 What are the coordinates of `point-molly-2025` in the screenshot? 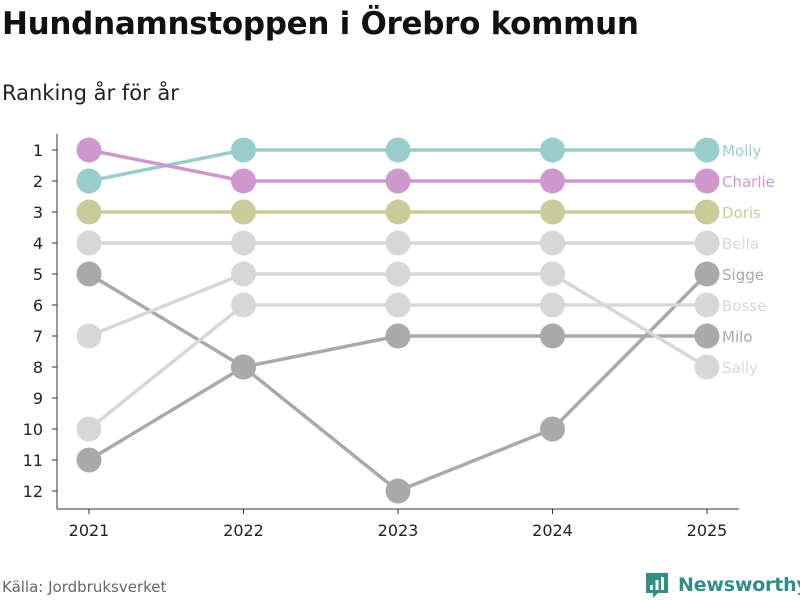 It's located at (707, 150).